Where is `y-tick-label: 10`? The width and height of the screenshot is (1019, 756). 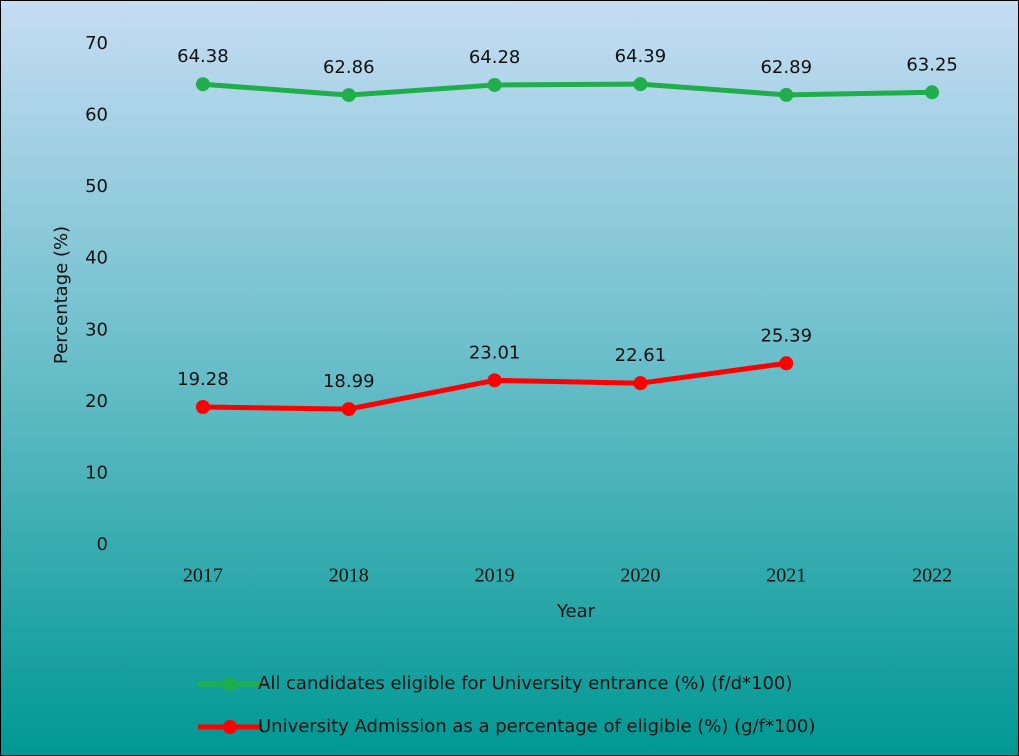
y-tick-label: 10 is located at coordinates (96, 472).